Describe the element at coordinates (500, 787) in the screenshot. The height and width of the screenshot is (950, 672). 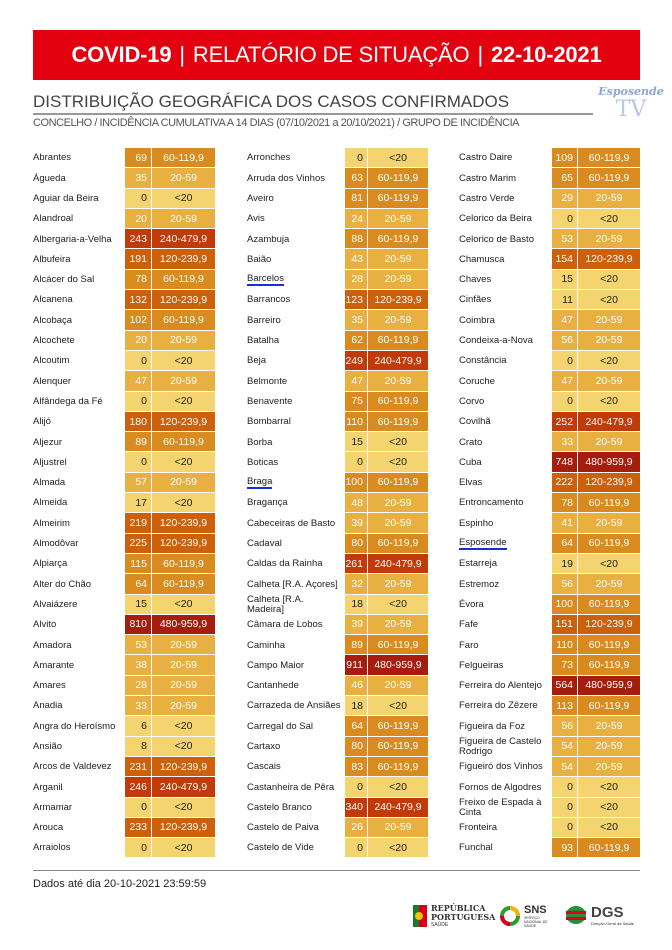
I see `municipality-name: Fornos de Algodres` at that location.